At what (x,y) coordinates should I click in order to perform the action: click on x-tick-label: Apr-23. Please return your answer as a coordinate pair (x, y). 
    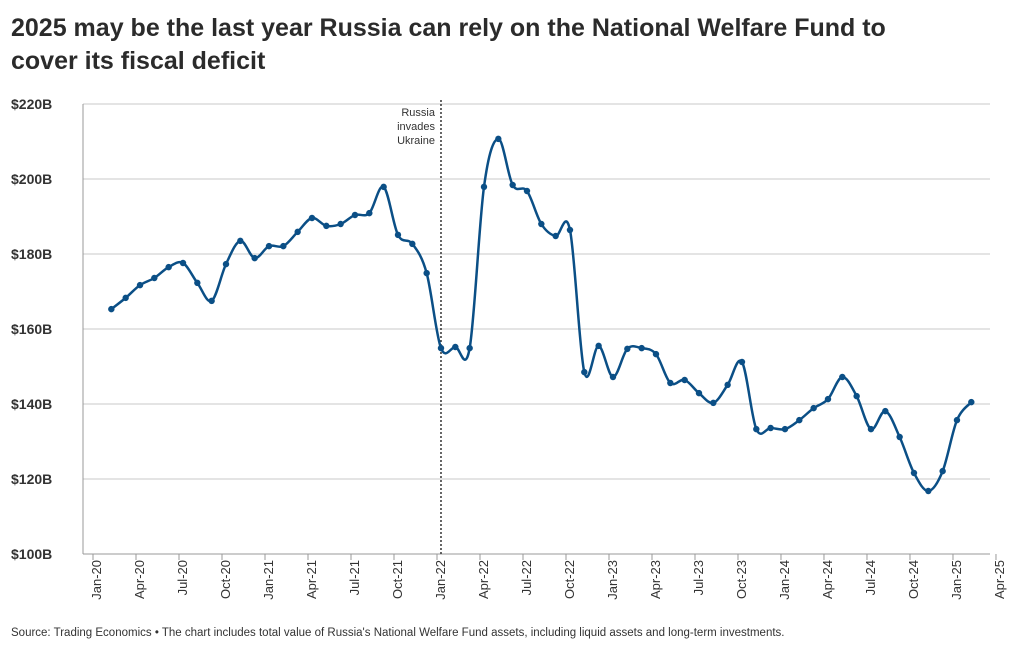
    Looking at the image, I should click on (655, 579).